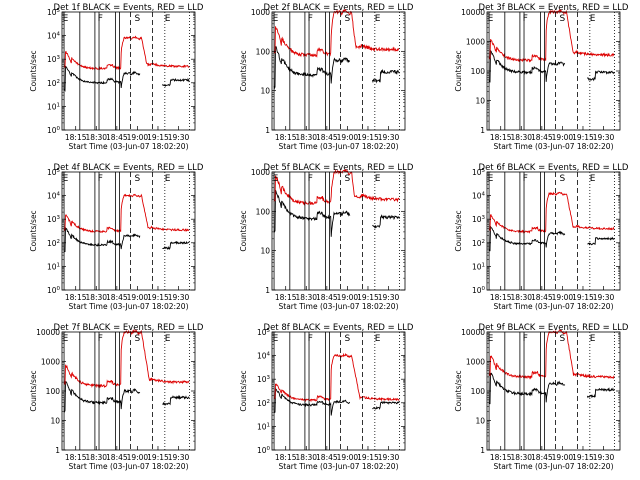 The image size is (640, 480). What do you see at coordinates (554, 328) in the screenshot?
I see `panel-title: Det 9f BLACK = Events, RED = LLD` at bounding box center [554, 328].